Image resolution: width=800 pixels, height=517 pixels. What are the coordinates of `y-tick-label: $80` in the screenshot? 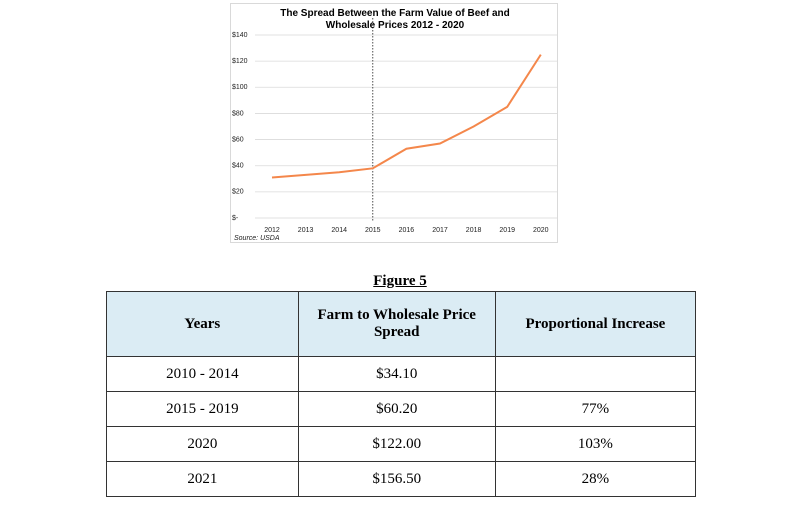 It's located at (238, 113).